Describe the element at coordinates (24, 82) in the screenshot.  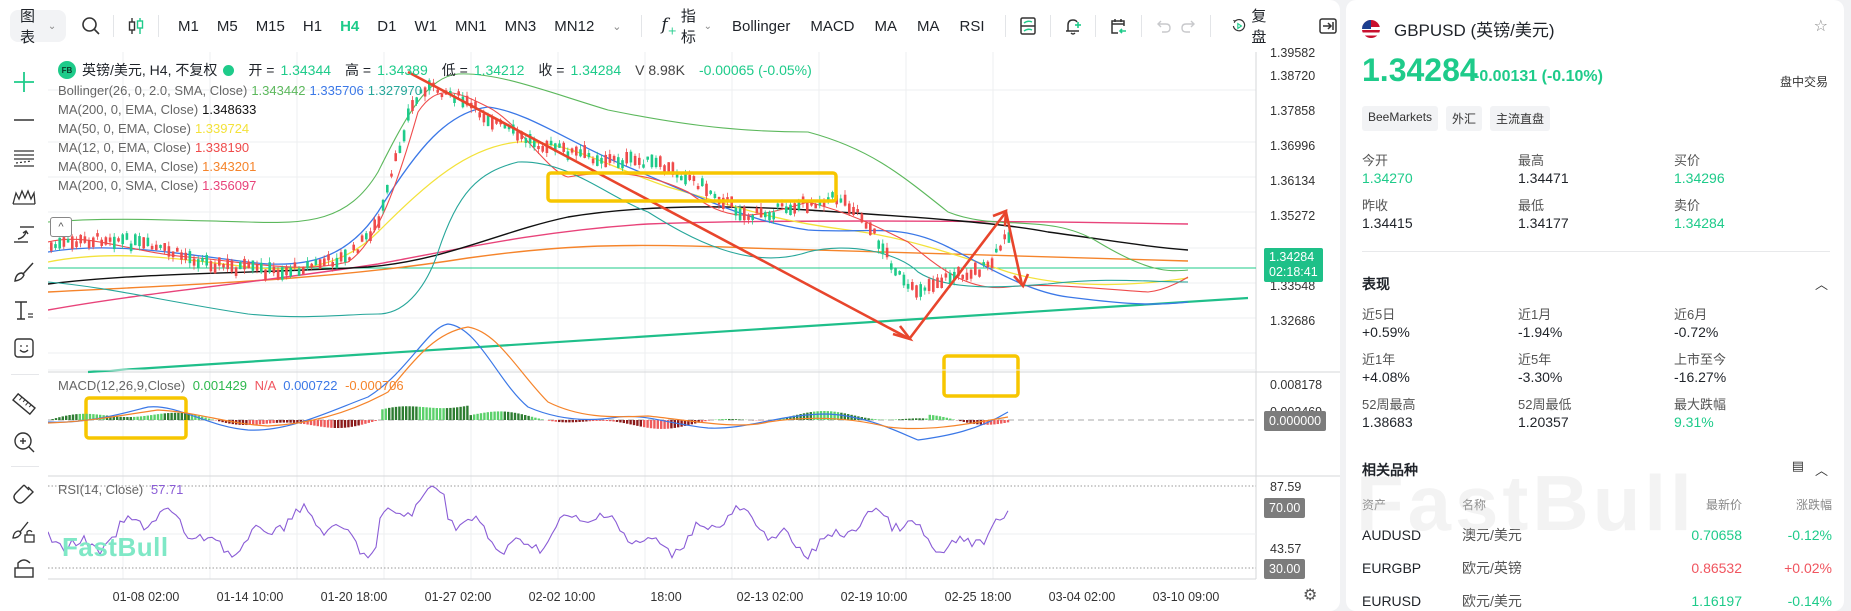
I see `crosshair-icon` at that location.